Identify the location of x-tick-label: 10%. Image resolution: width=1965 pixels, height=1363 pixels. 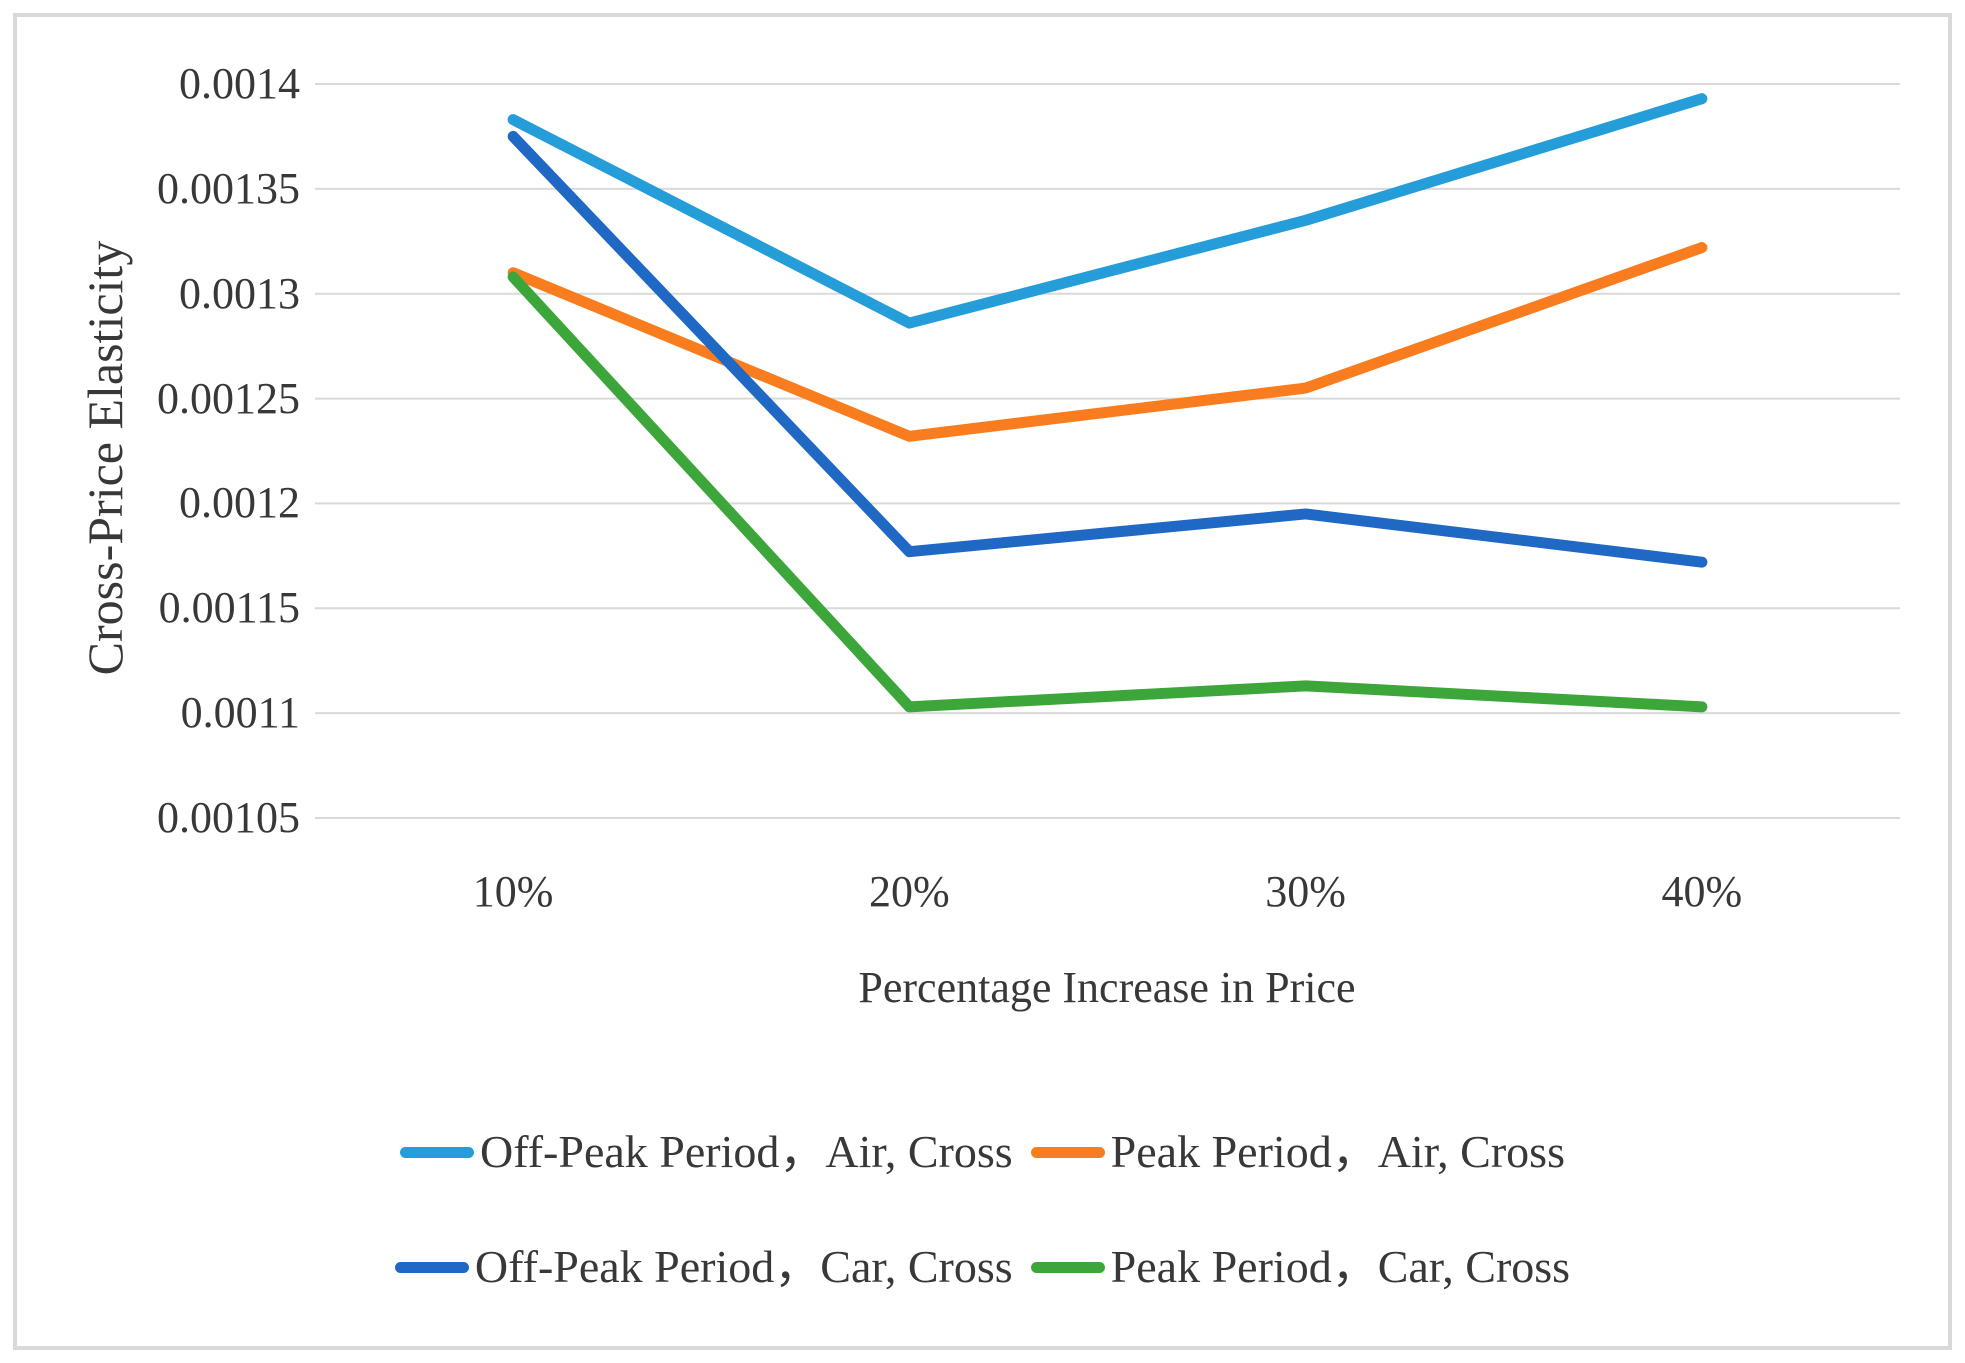
(513, 891).